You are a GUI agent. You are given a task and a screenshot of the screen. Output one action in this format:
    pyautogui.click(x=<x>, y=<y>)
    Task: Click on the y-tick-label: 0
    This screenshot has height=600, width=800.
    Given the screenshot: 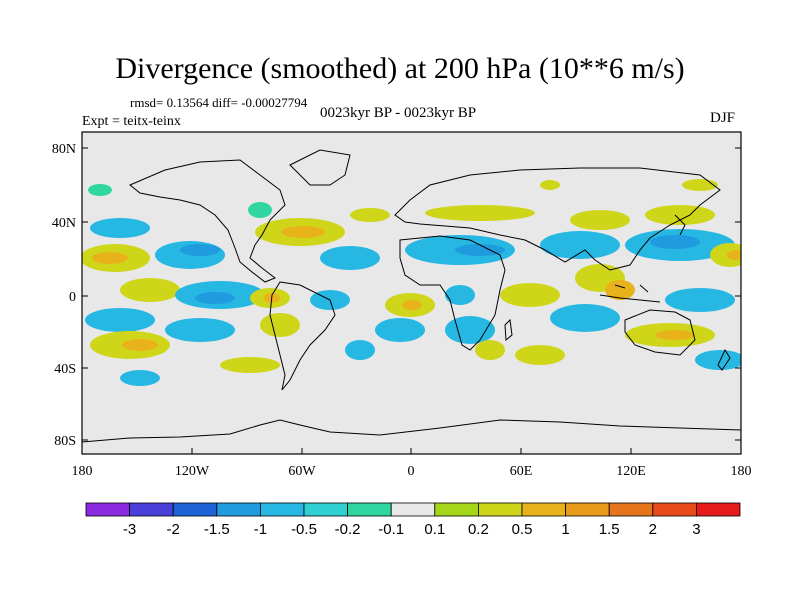 What is the action you would take?
    pyautogui.click(x=72, y=297)
    